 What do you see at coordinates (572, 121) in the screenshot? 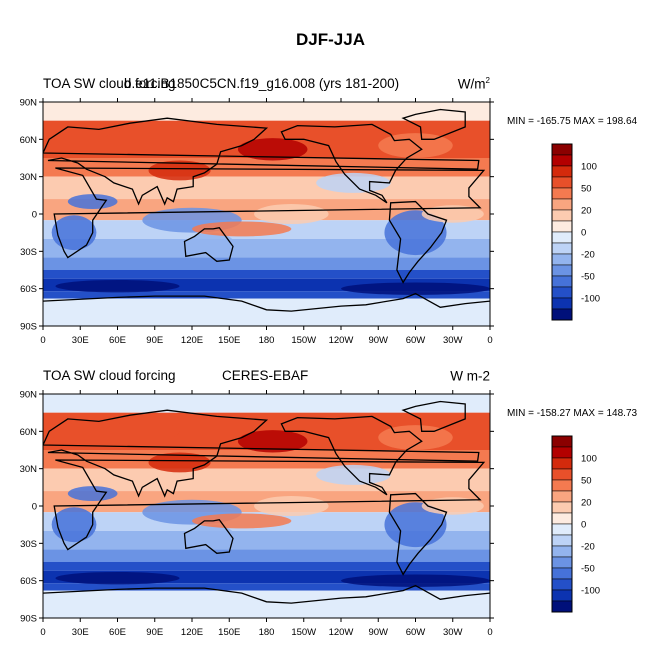
I see `min-max-label: MIN = -165.75 MAX = 198.64` at bounding box center [572, 121].